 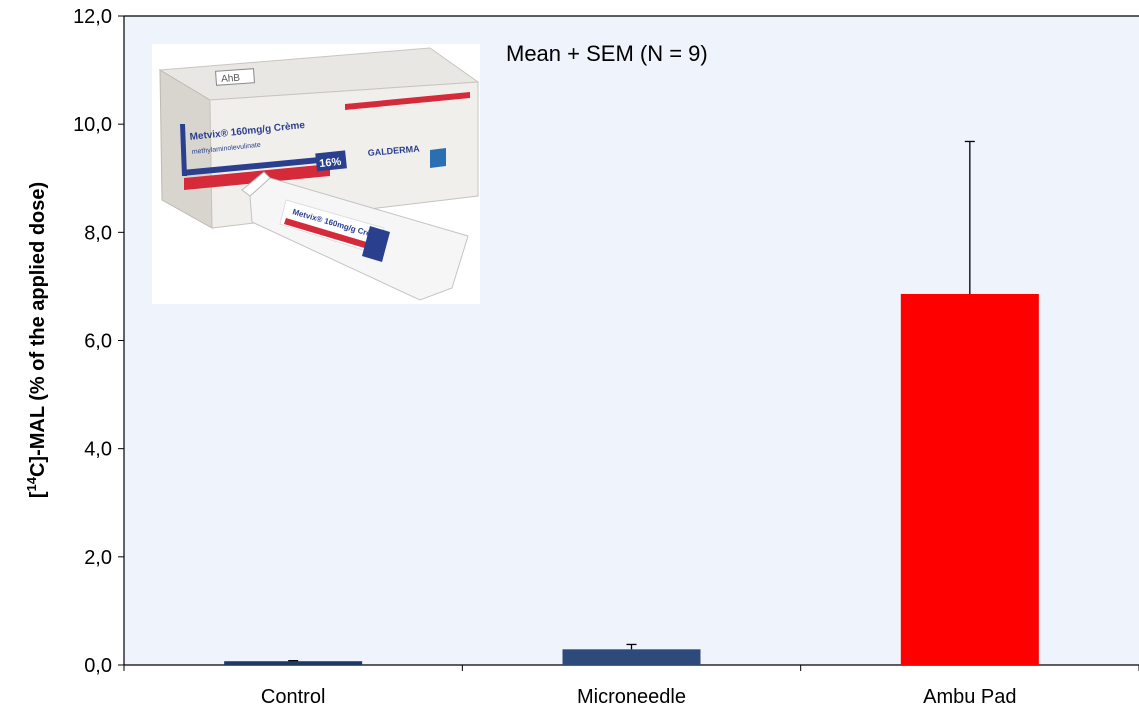 What do you see at coordinates (98, 450) in the screenshot?
I see `y-tick-label: 4,0` at bounding box center [98, 450].